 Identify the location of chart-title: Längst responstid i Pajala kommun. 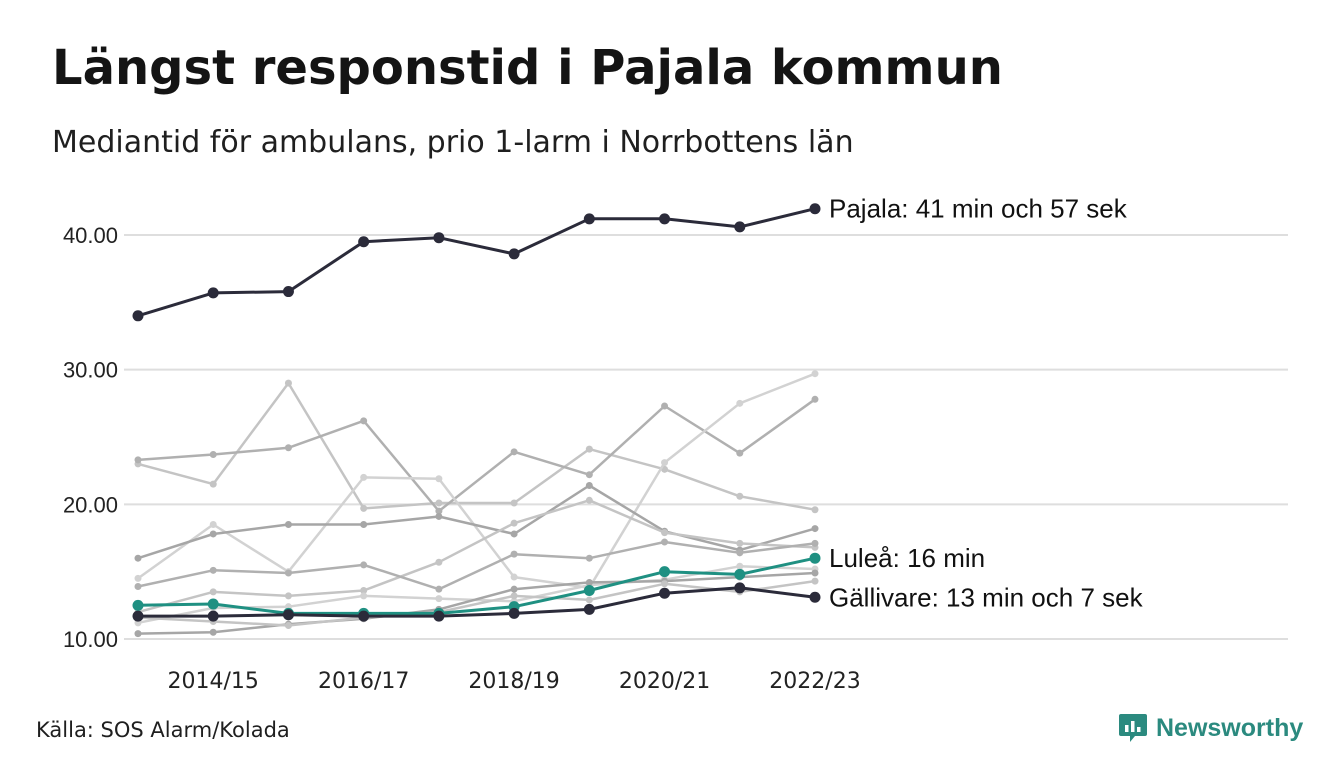
(527, 68).